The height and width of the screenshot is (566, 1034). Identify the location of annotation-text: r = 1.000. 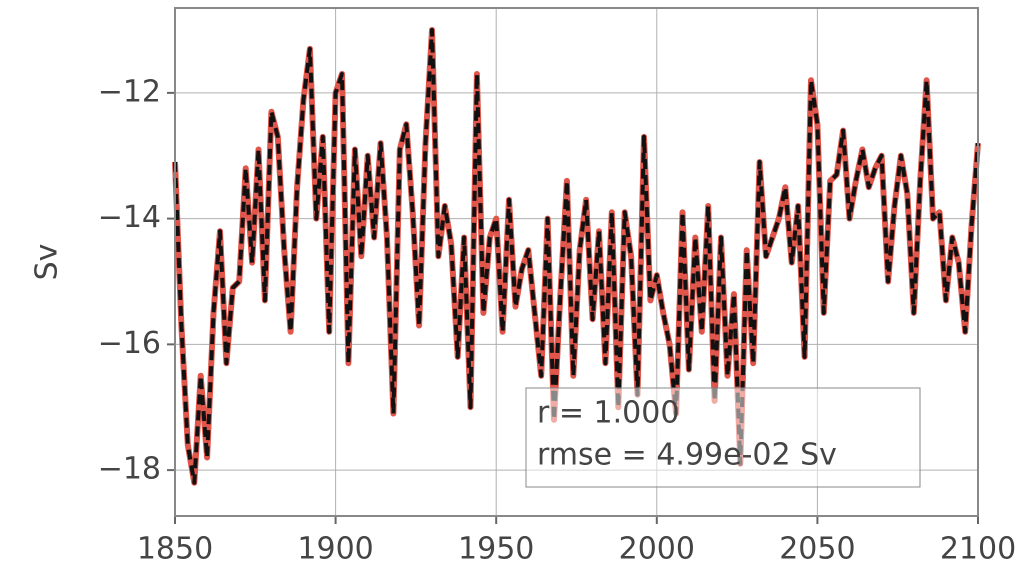
(608, 413).